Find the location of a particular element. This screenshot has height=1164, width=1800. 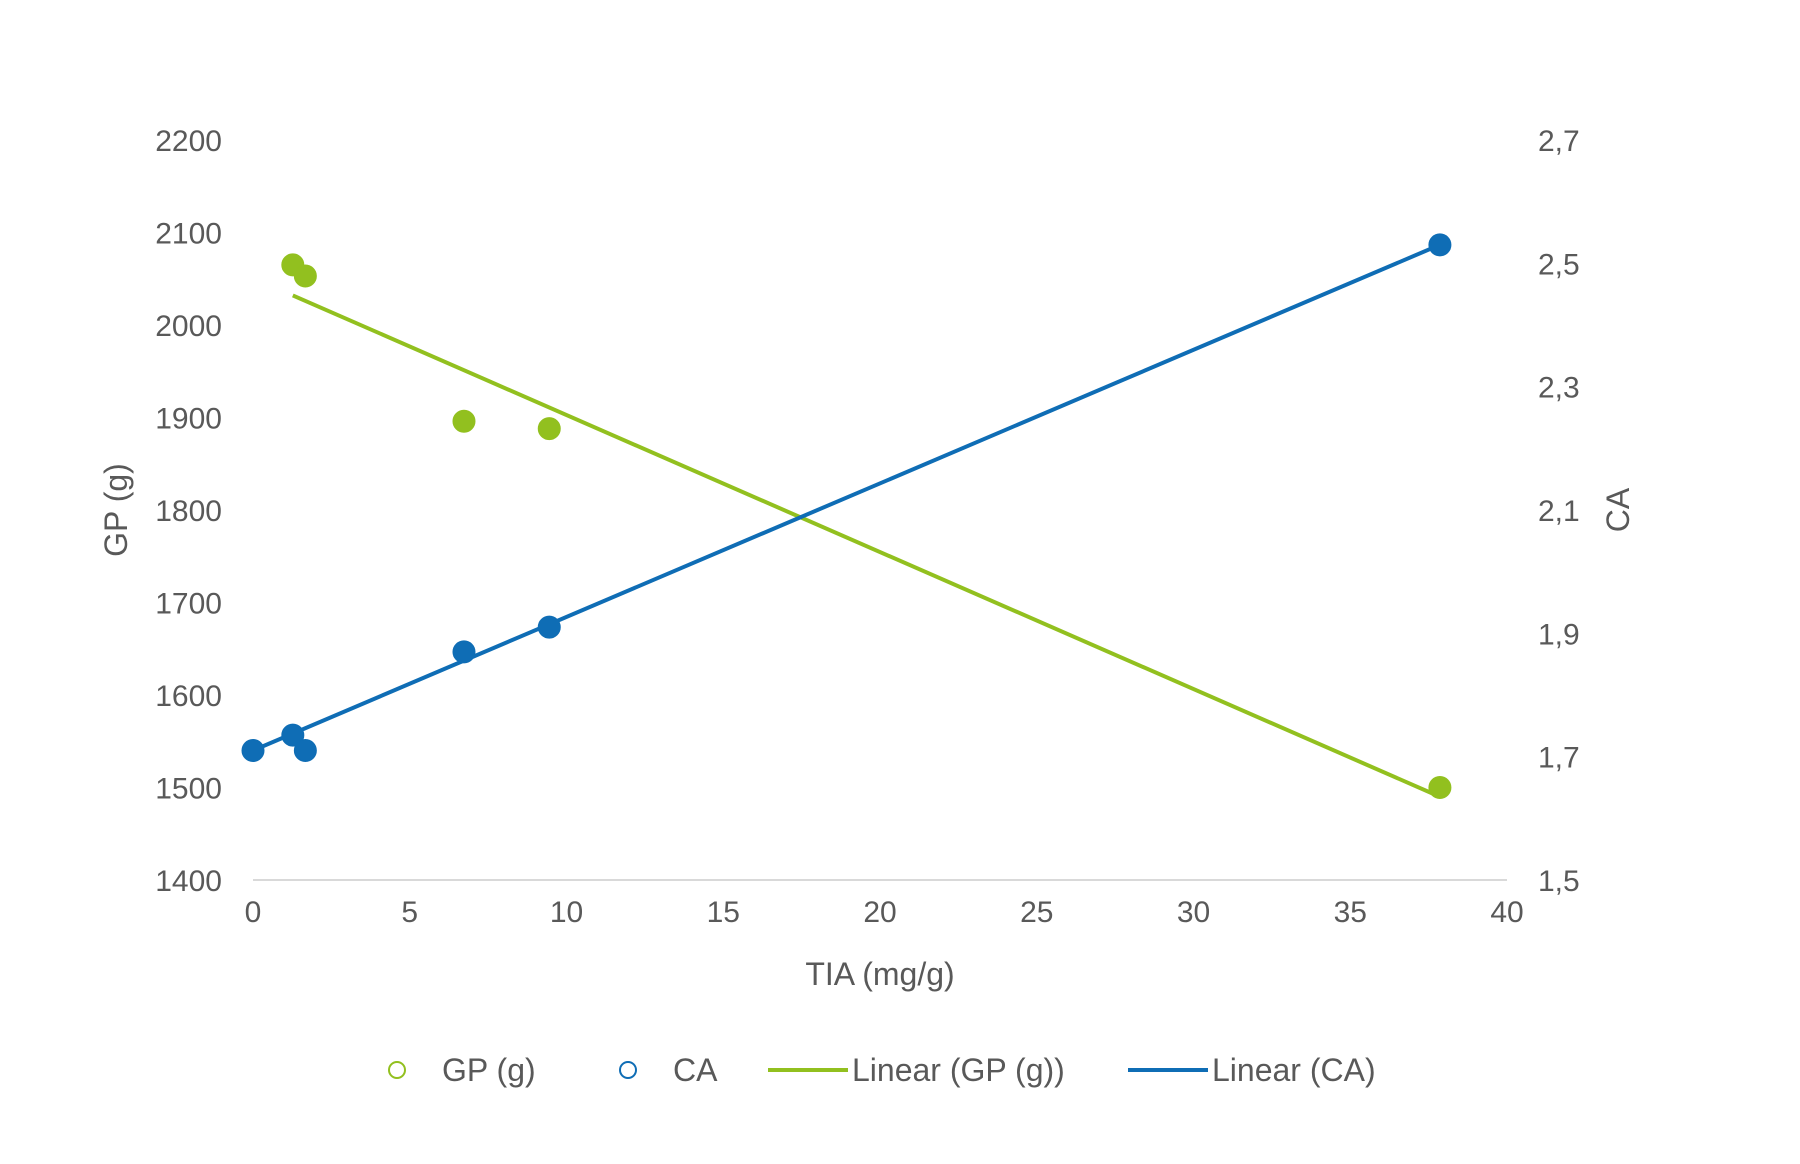

y2-tick-label: 1,5 is located at coordinates (1559, 881).